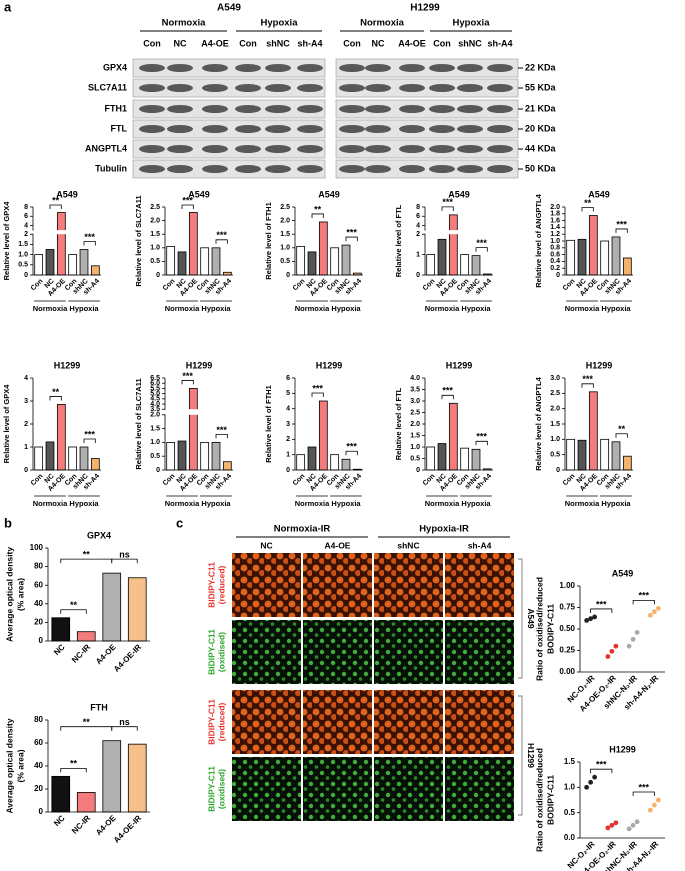 Image resolution: width=685 pixels, height=871 pixels. Describe the element at coordinates (99, 535) in the screenshot. I see `chart-title: GPX4` at that location.